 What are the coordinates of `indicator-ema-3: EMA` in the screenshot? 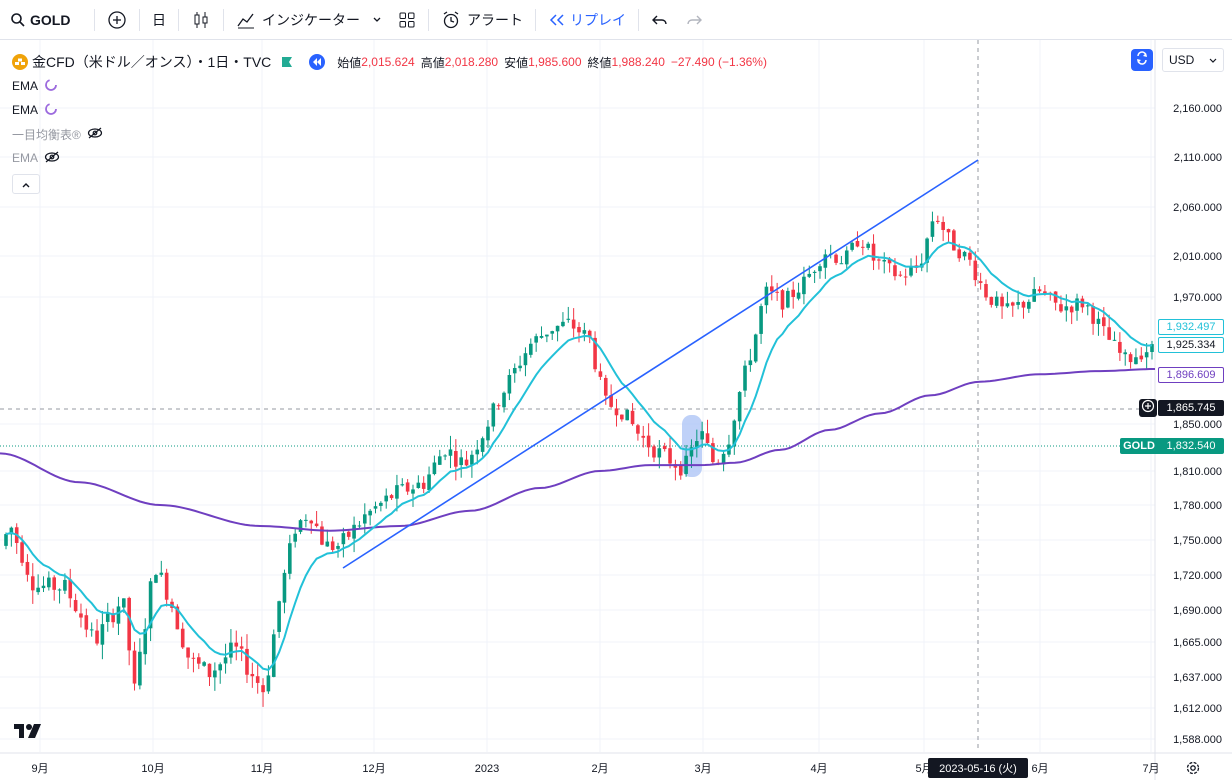 It's located at (389, 158).